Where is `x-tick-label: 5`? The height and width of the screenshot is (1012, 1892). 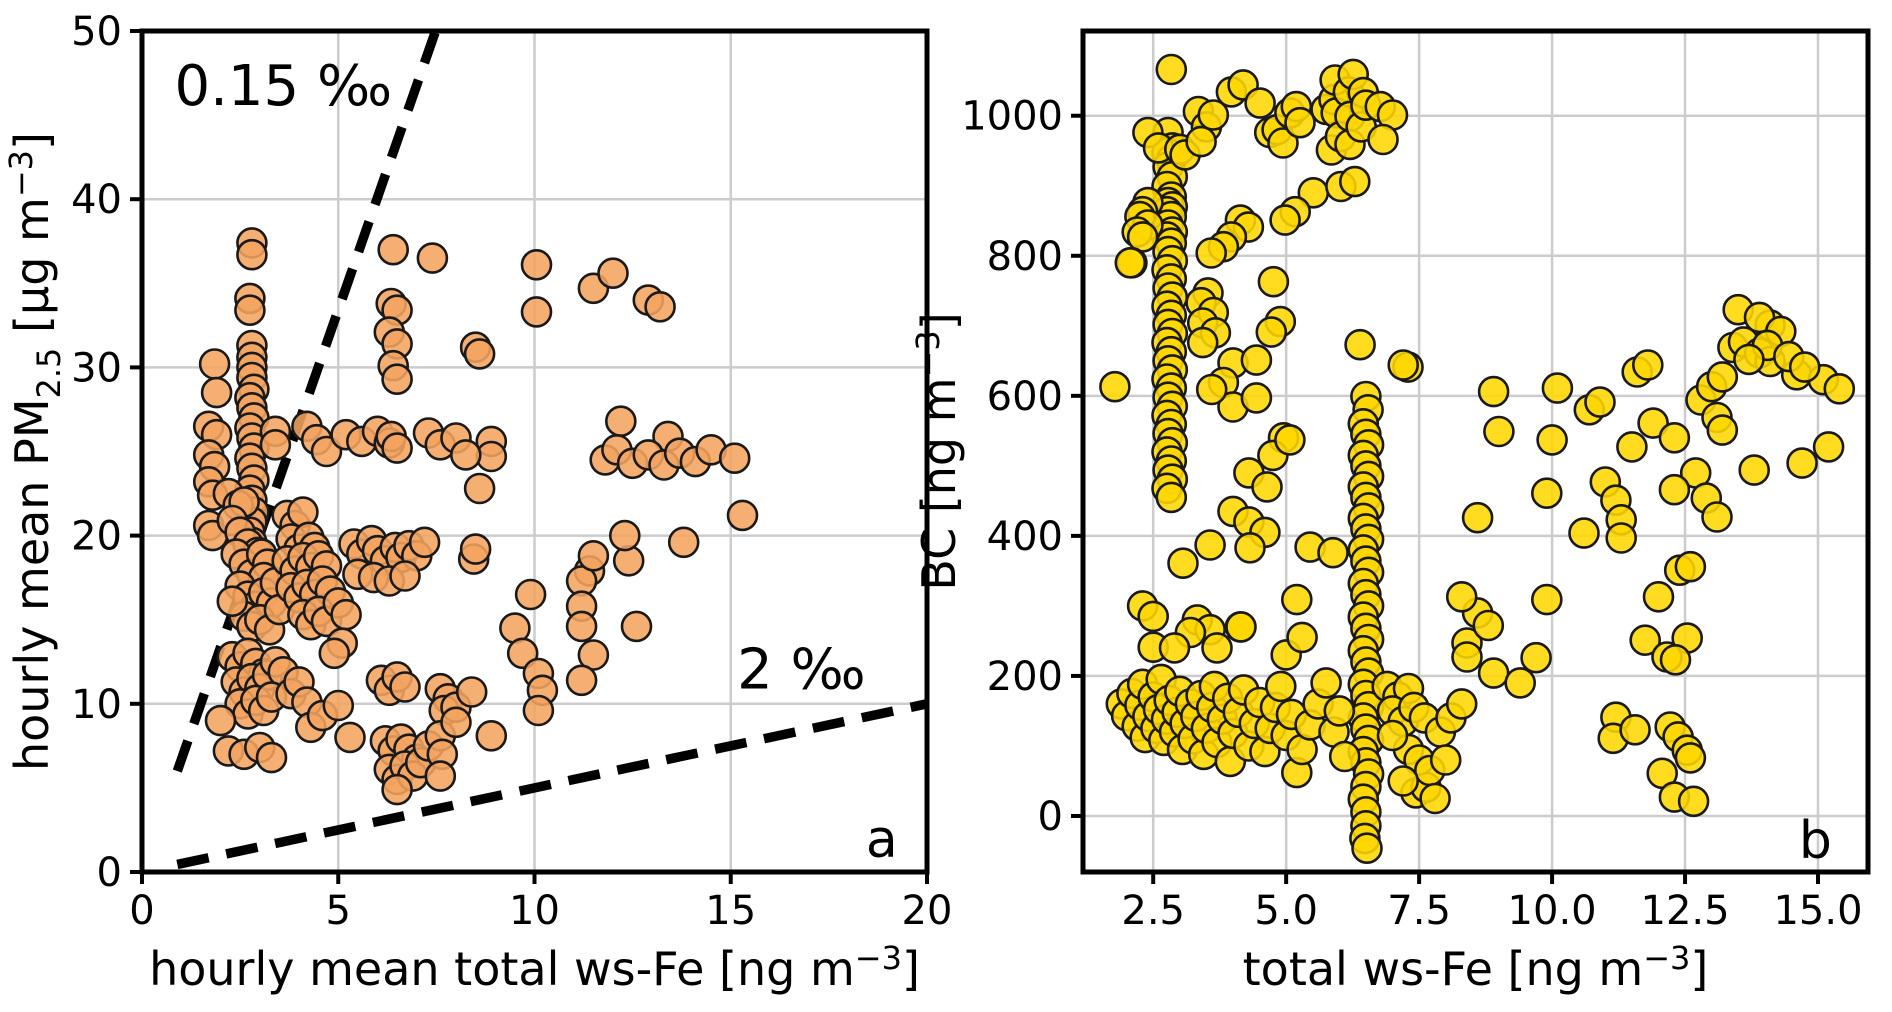
x-tick-label: 5 is located at coordinates (338, 911).